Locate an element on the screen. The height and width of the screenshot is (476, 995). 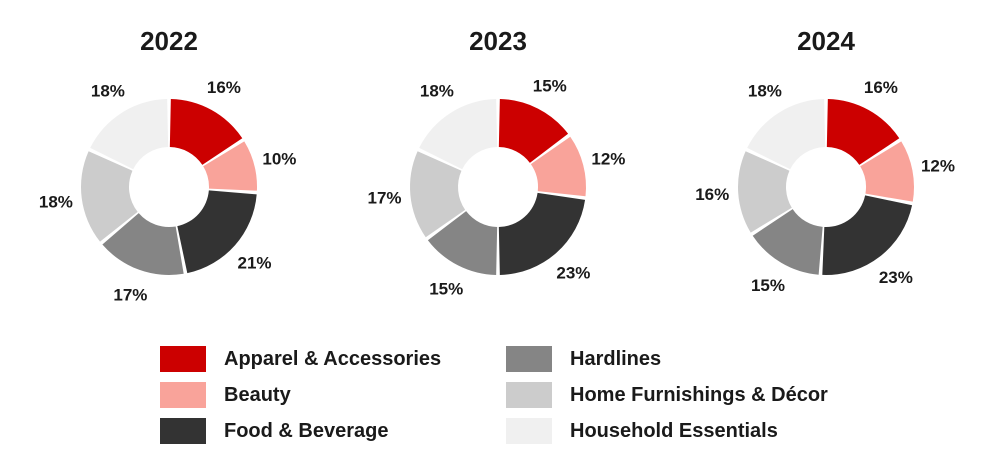
data-label-home-furnishings-decor: 17% is located at coordinates (384, 198).